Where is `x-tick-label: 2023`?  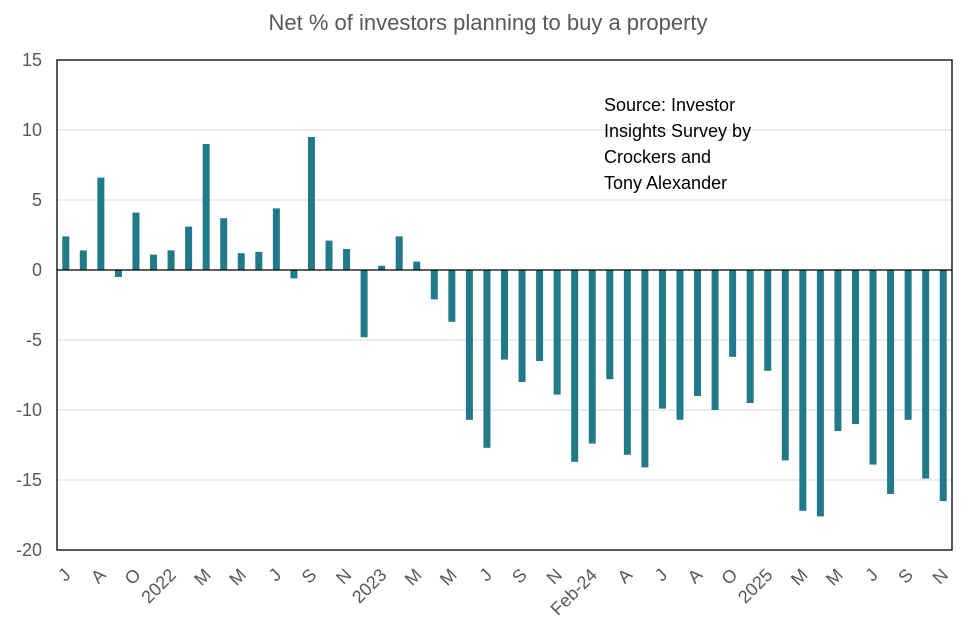
x-tick-label: 2023 is located at coordinates (369, 586).